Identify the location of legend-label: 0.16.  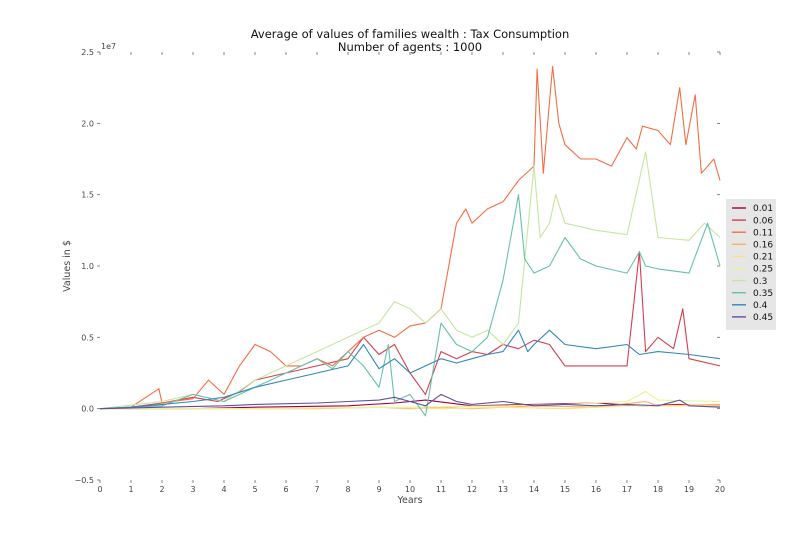
(763, 246).